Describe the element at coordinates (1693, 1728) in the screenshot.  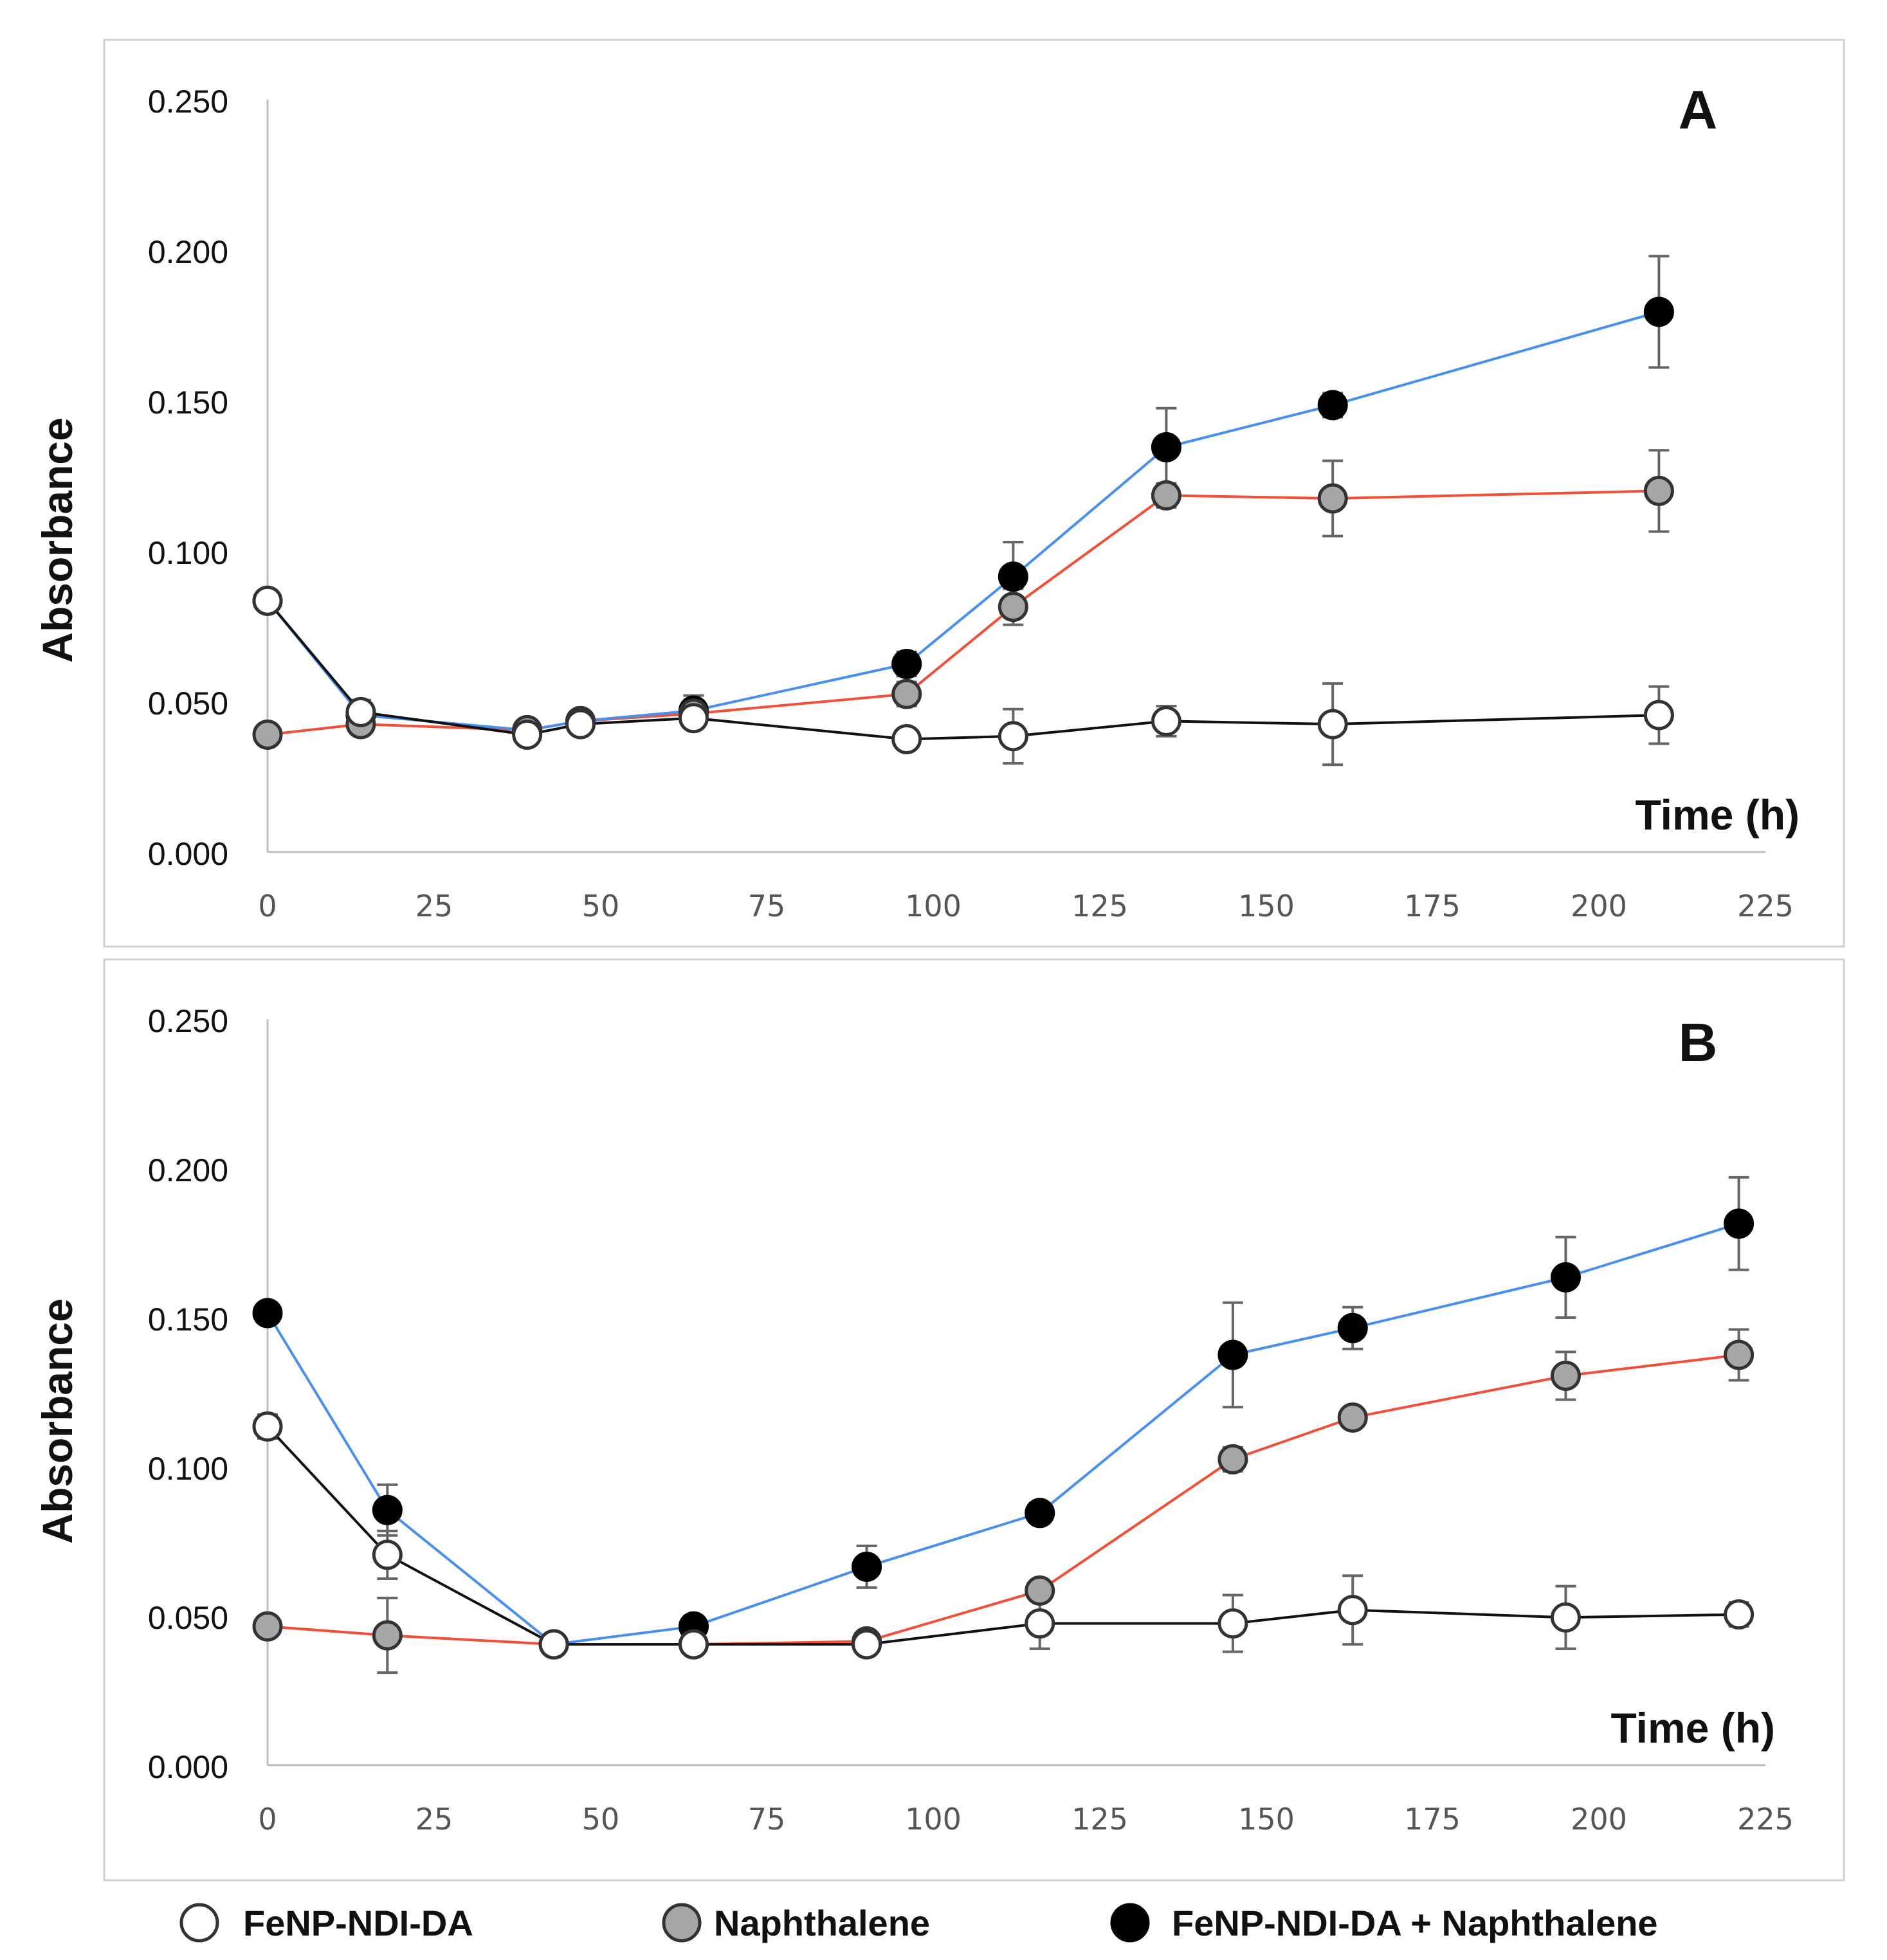
I see `panel-b-xlabel: Time (h)` at that location.